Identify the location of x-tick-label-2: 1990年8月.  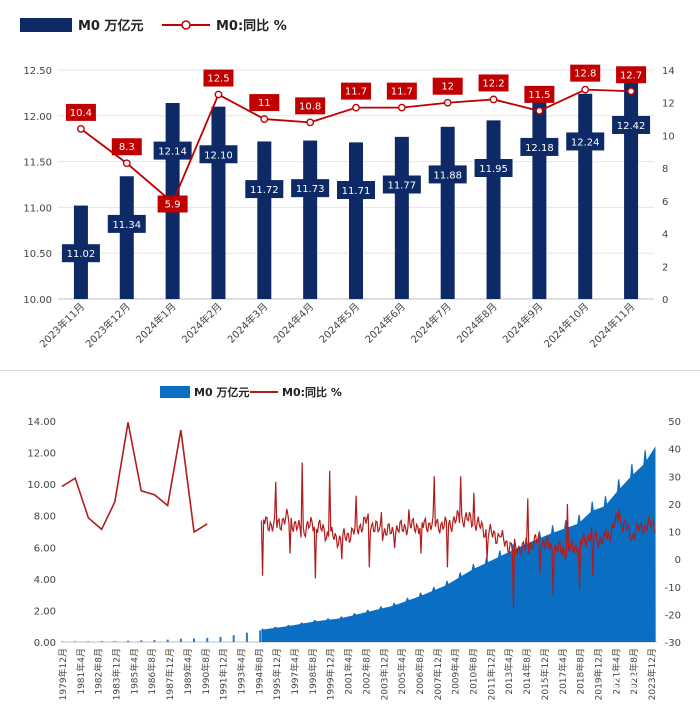
(206, 671).